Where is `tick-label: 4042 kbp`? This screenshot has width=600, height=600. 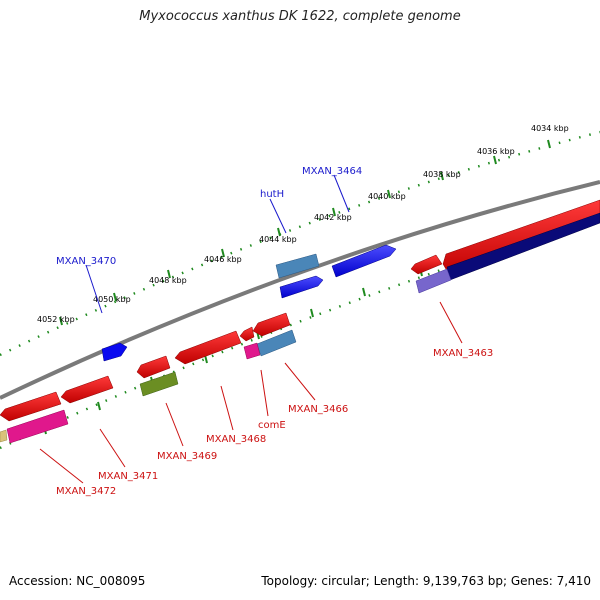 tick-label: 4042 kbp is located at coordinates (333, 217).